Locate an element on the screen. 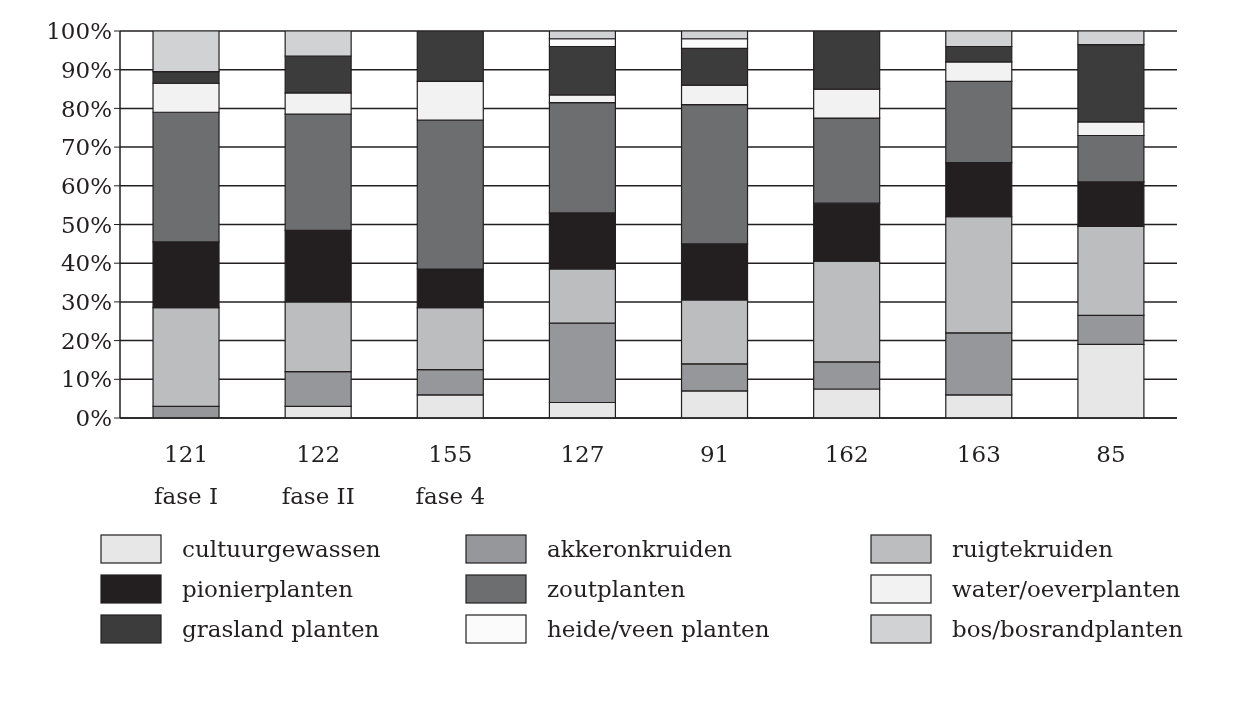 The image size is (1260, 717). y-tick-label: 20% is located at coordinates (86, 340).